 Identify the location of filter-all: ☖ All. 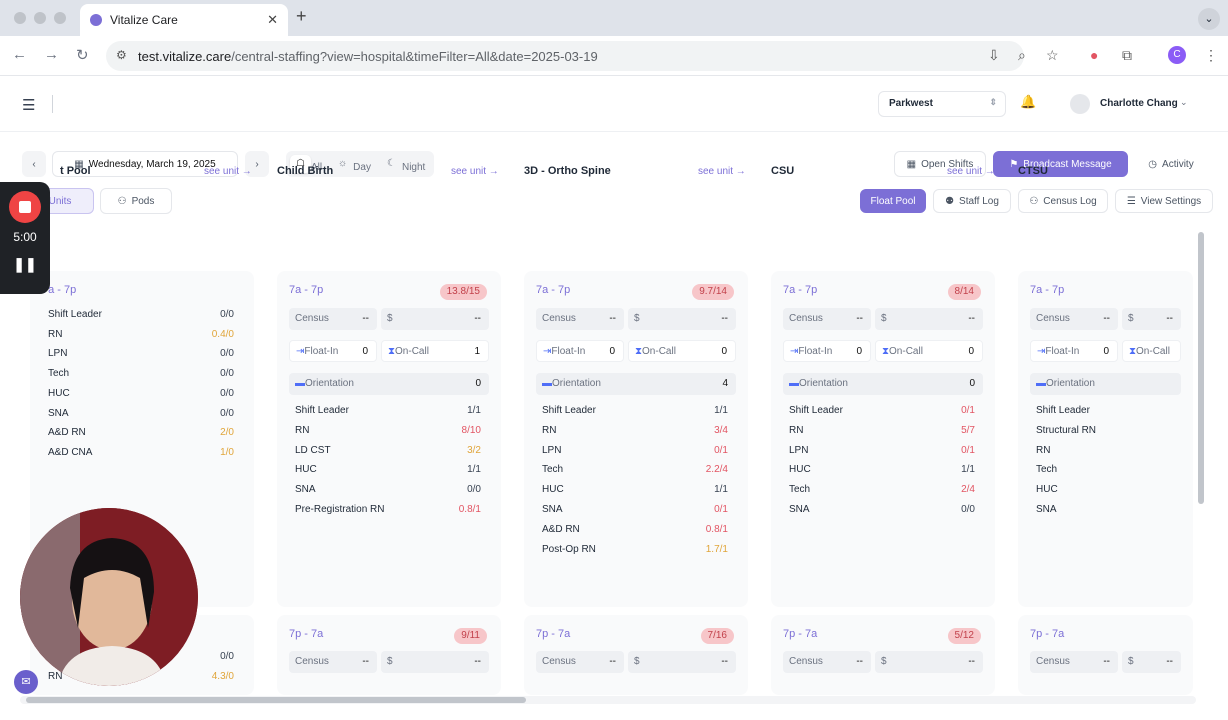
(306, 164).